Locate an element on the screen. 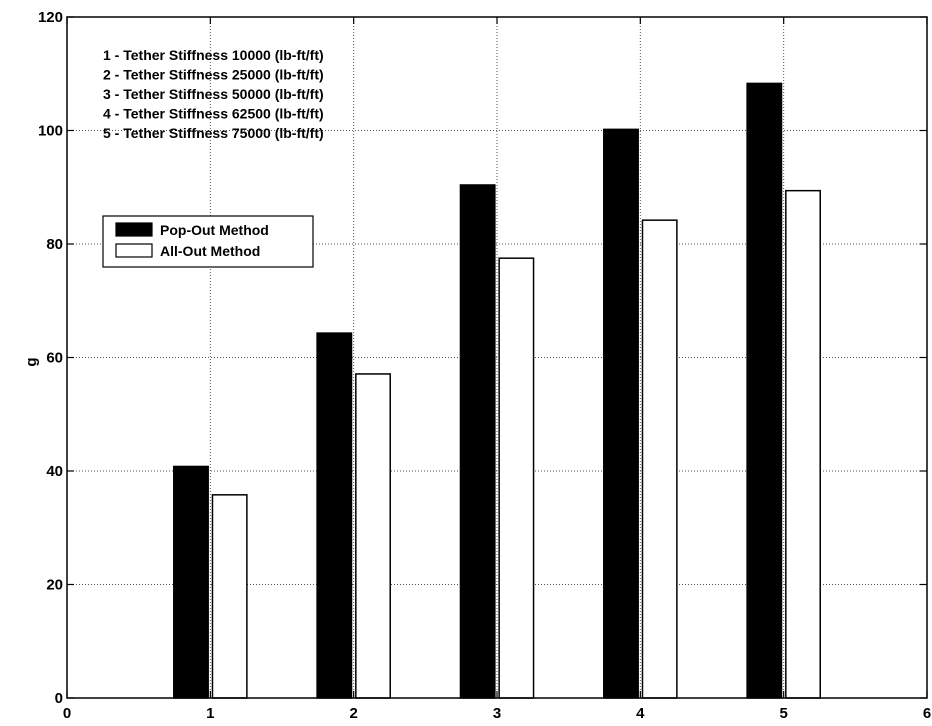  y-tick-label: 100 is located at coordinates (50, 131).